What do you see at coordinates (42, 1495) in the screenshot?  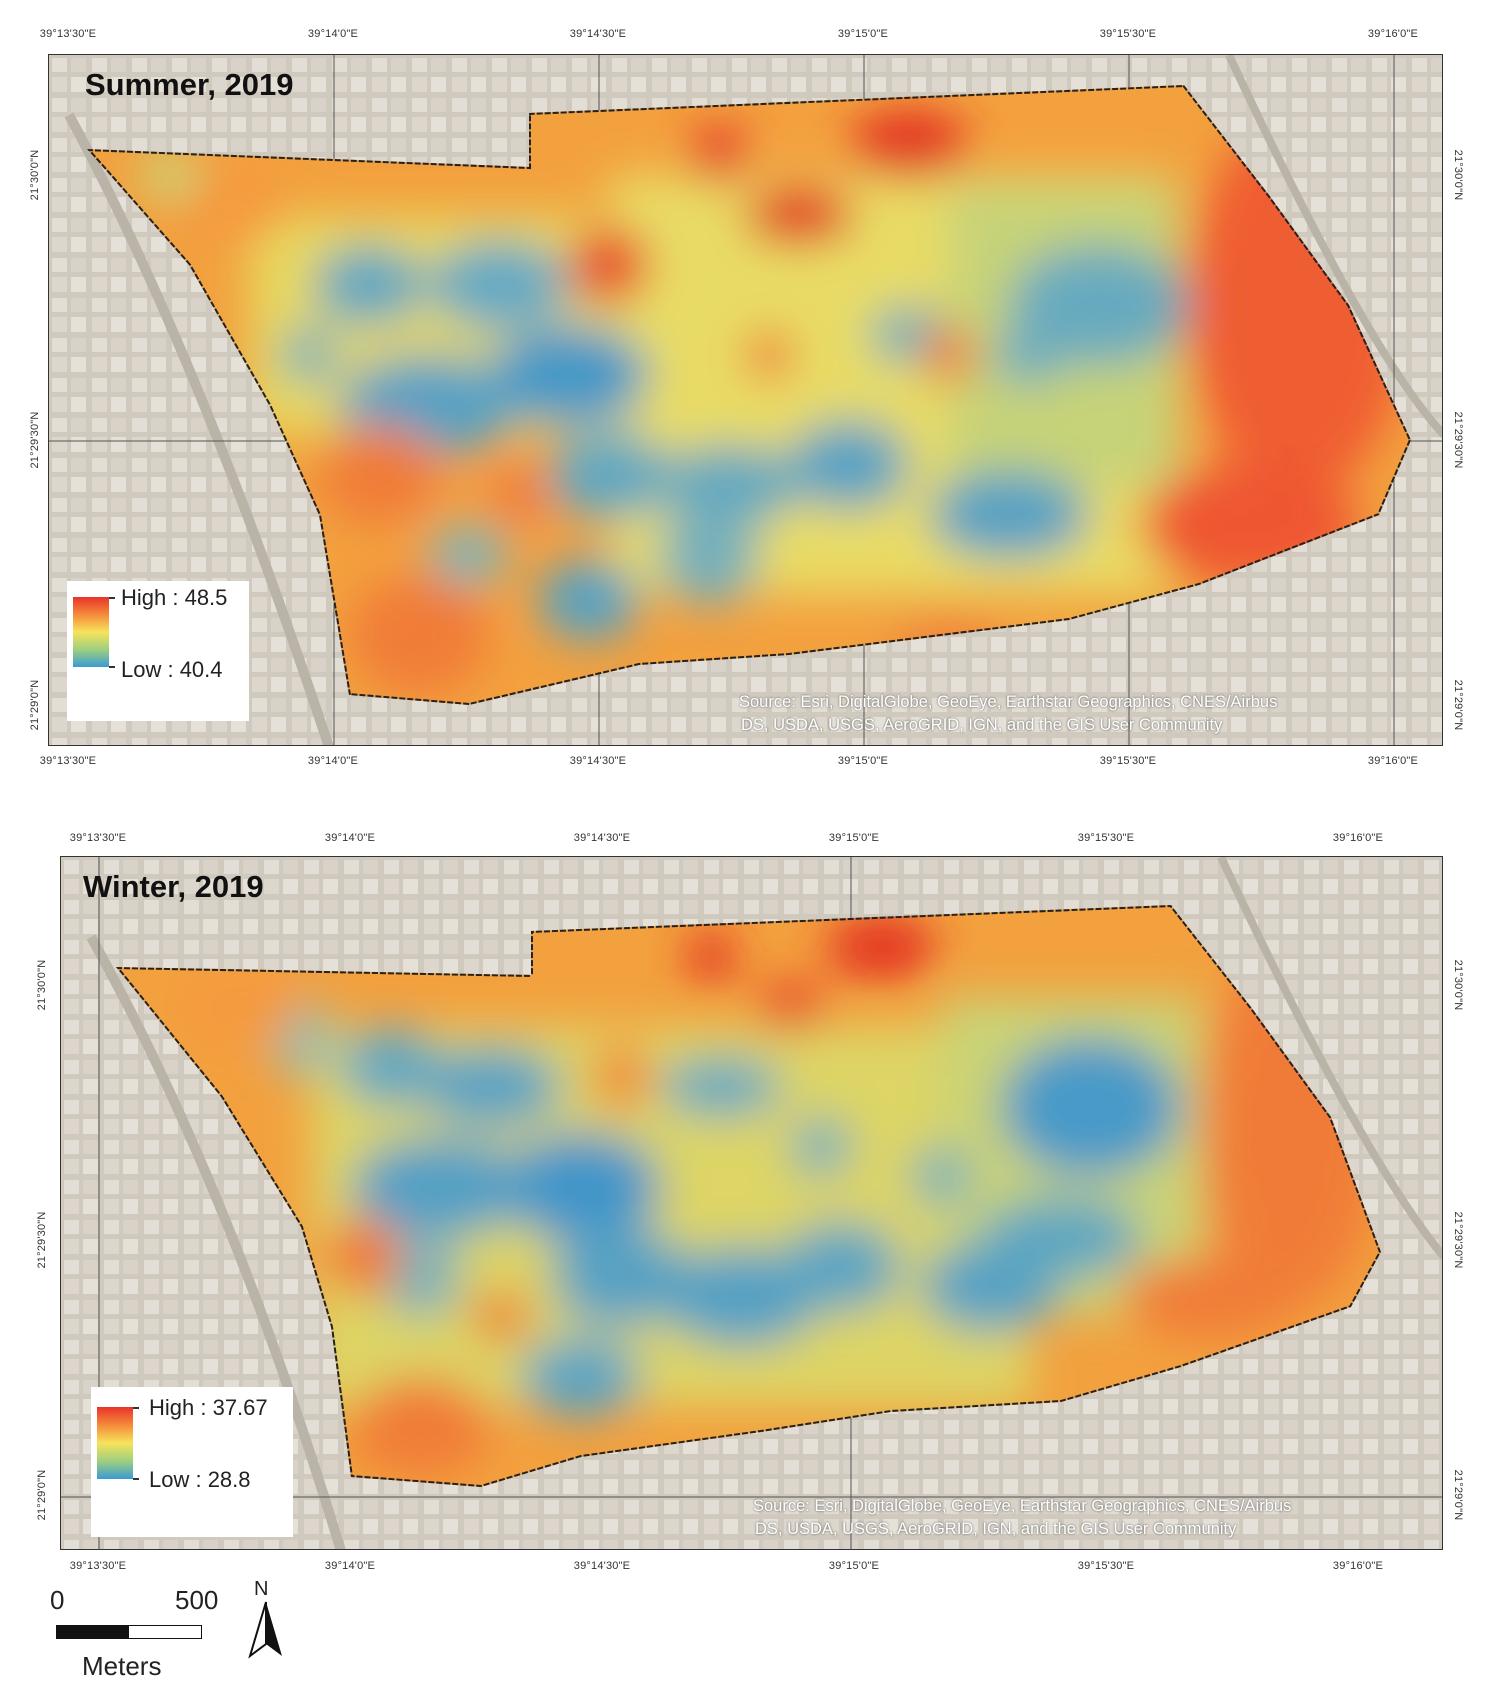 I see `left-tick: 21°29'0"N` at bounding box center [42, 1495].